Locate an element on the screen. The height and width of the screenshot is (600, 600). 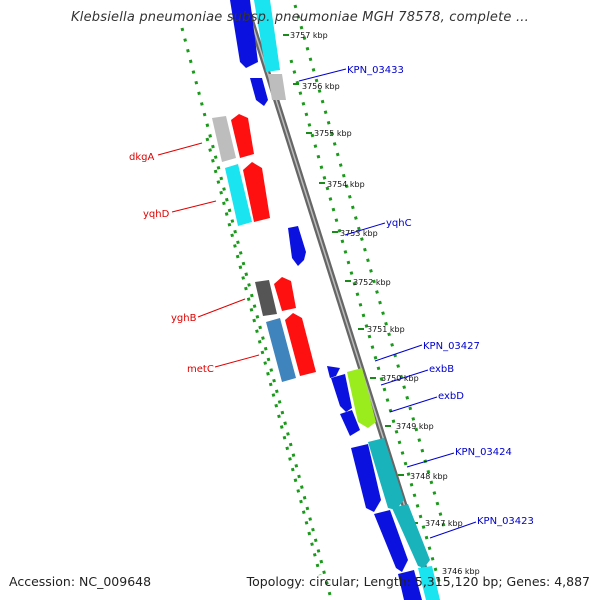
left-gene-labels: dkgA yqhD yghB metC is located at coordinates (194, 258).